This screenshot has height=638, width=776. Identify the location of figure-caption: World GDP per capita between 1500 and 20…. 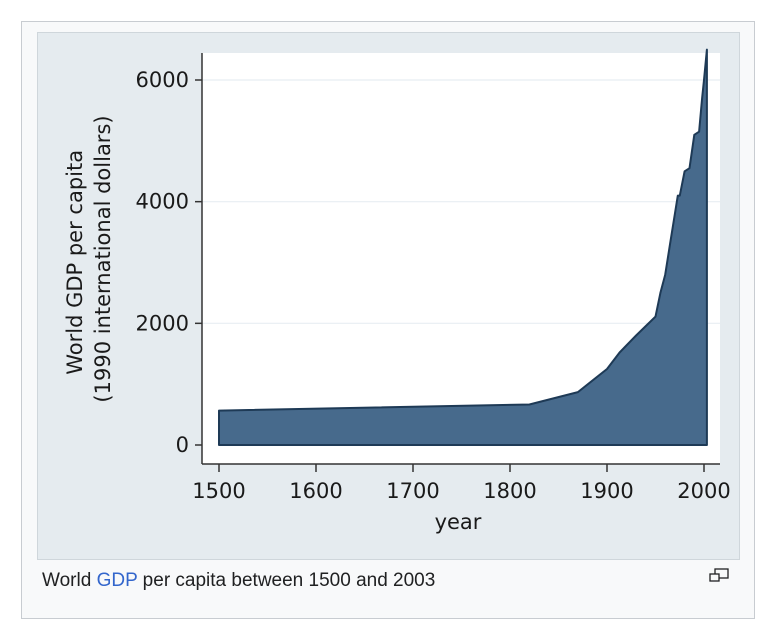
(238, 581).